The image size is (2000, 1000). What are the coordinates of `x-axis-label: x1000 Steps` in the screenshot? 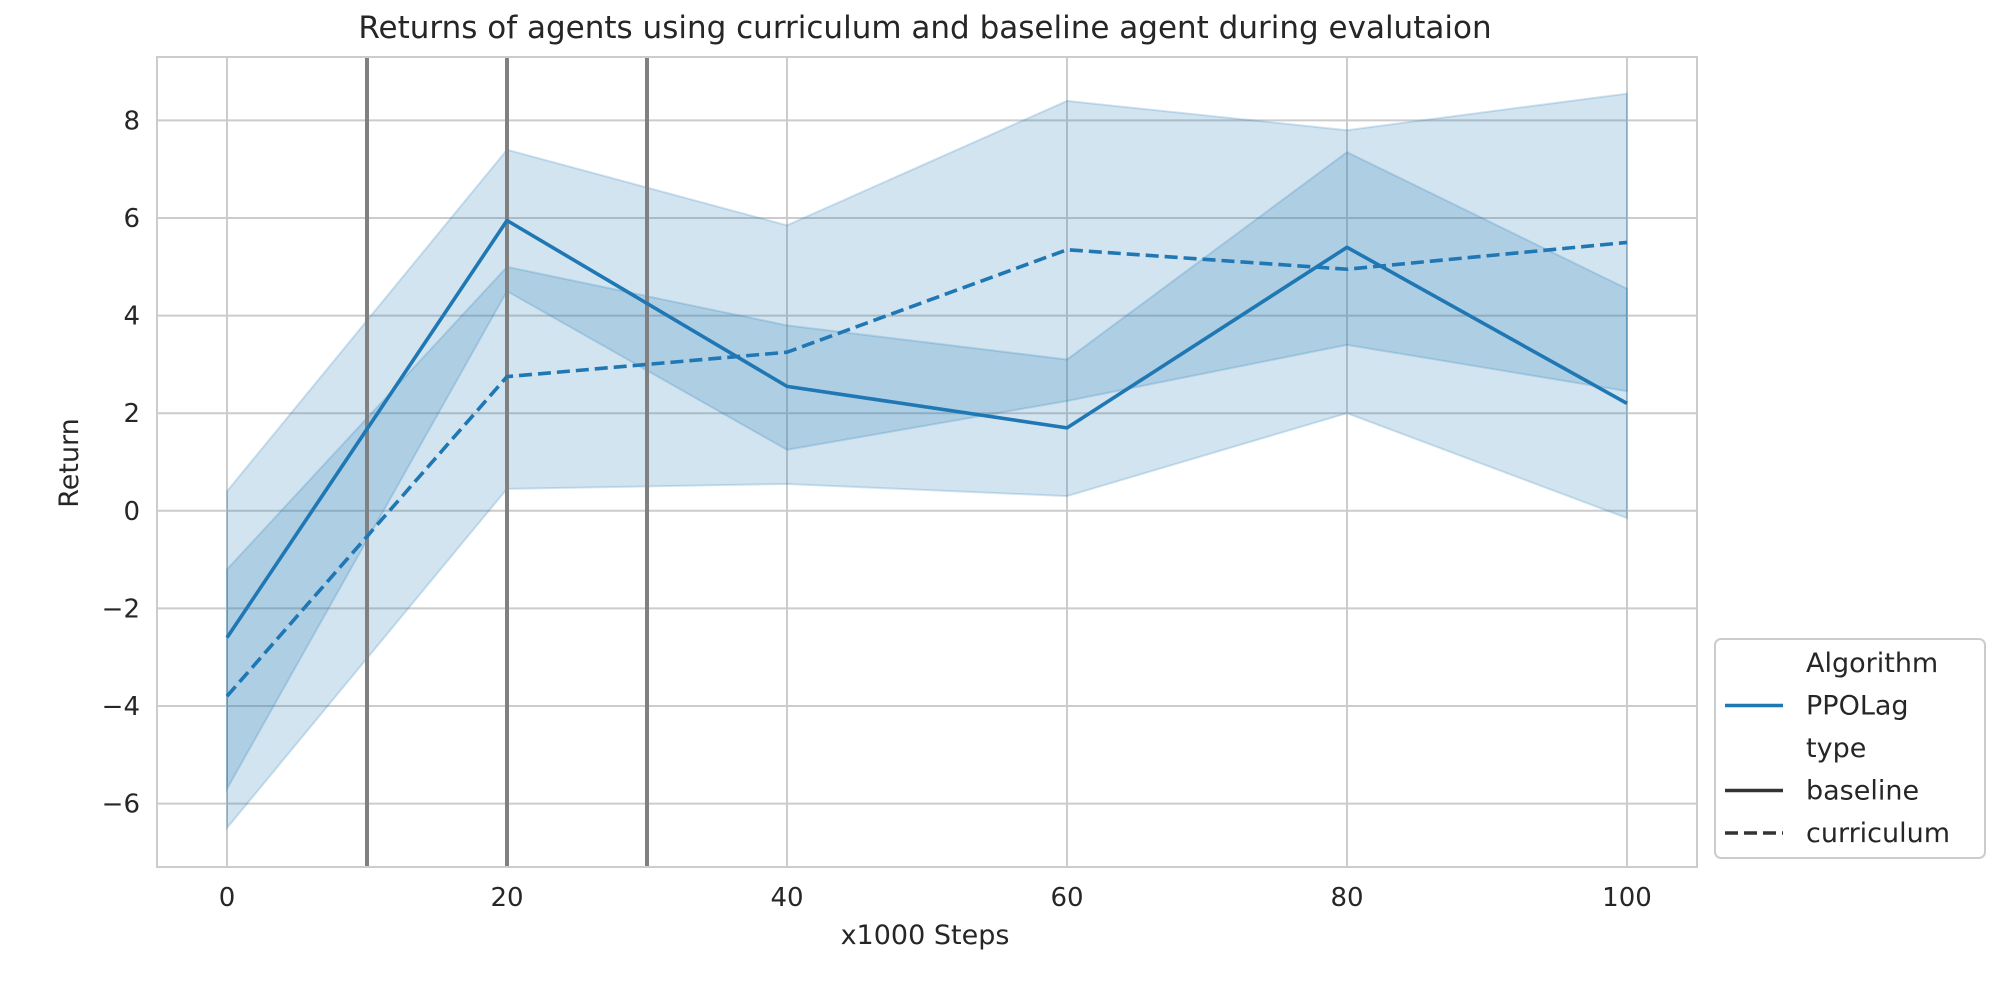 It's located at (925, 935).